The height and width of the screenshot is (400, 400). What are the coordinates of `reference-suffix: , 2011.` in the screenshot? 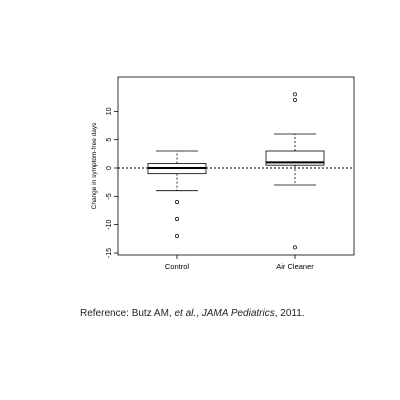 It's located at (289, 313).